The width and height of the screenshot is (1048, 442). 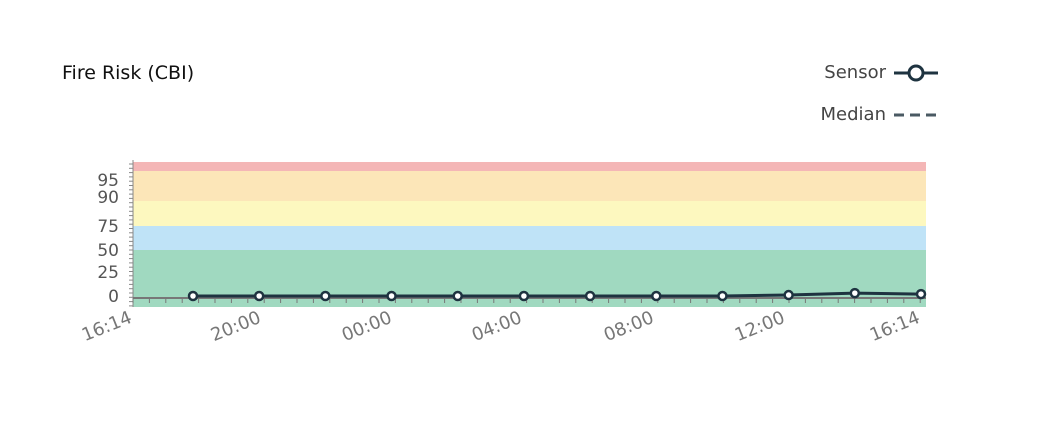 What do you see at coordinates (108, 227) in the screenshot?
I see `y-tick-label: 75` at bounding box center [108, 227].